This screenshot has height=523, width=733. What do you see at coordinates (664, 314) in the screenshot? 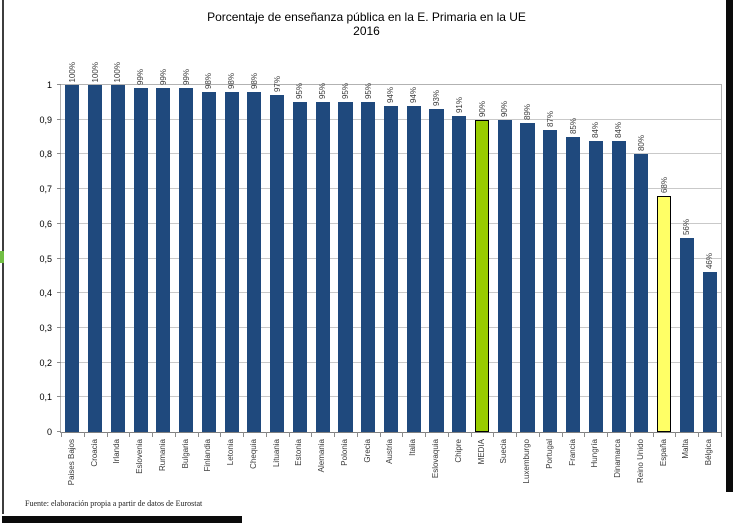
I see `bar-españa` at bounding box center [664, 314].